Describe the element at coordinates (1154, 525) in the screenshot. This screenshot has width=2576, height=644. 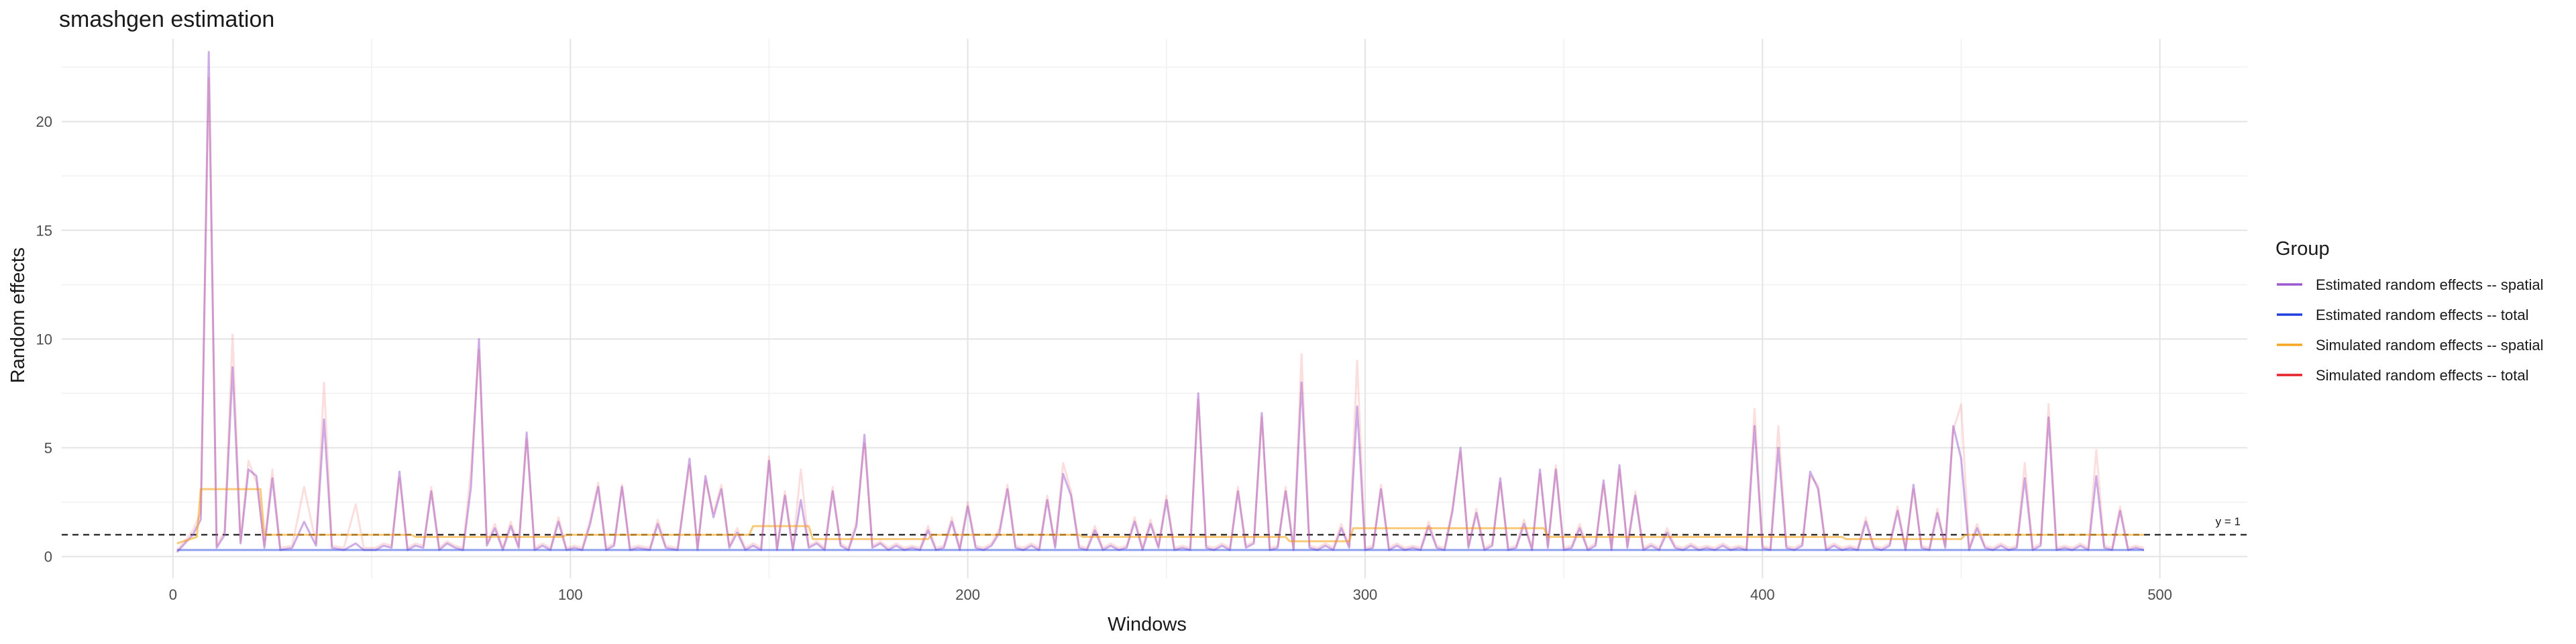
I see `reference-line-layer: y = 1` at that location.